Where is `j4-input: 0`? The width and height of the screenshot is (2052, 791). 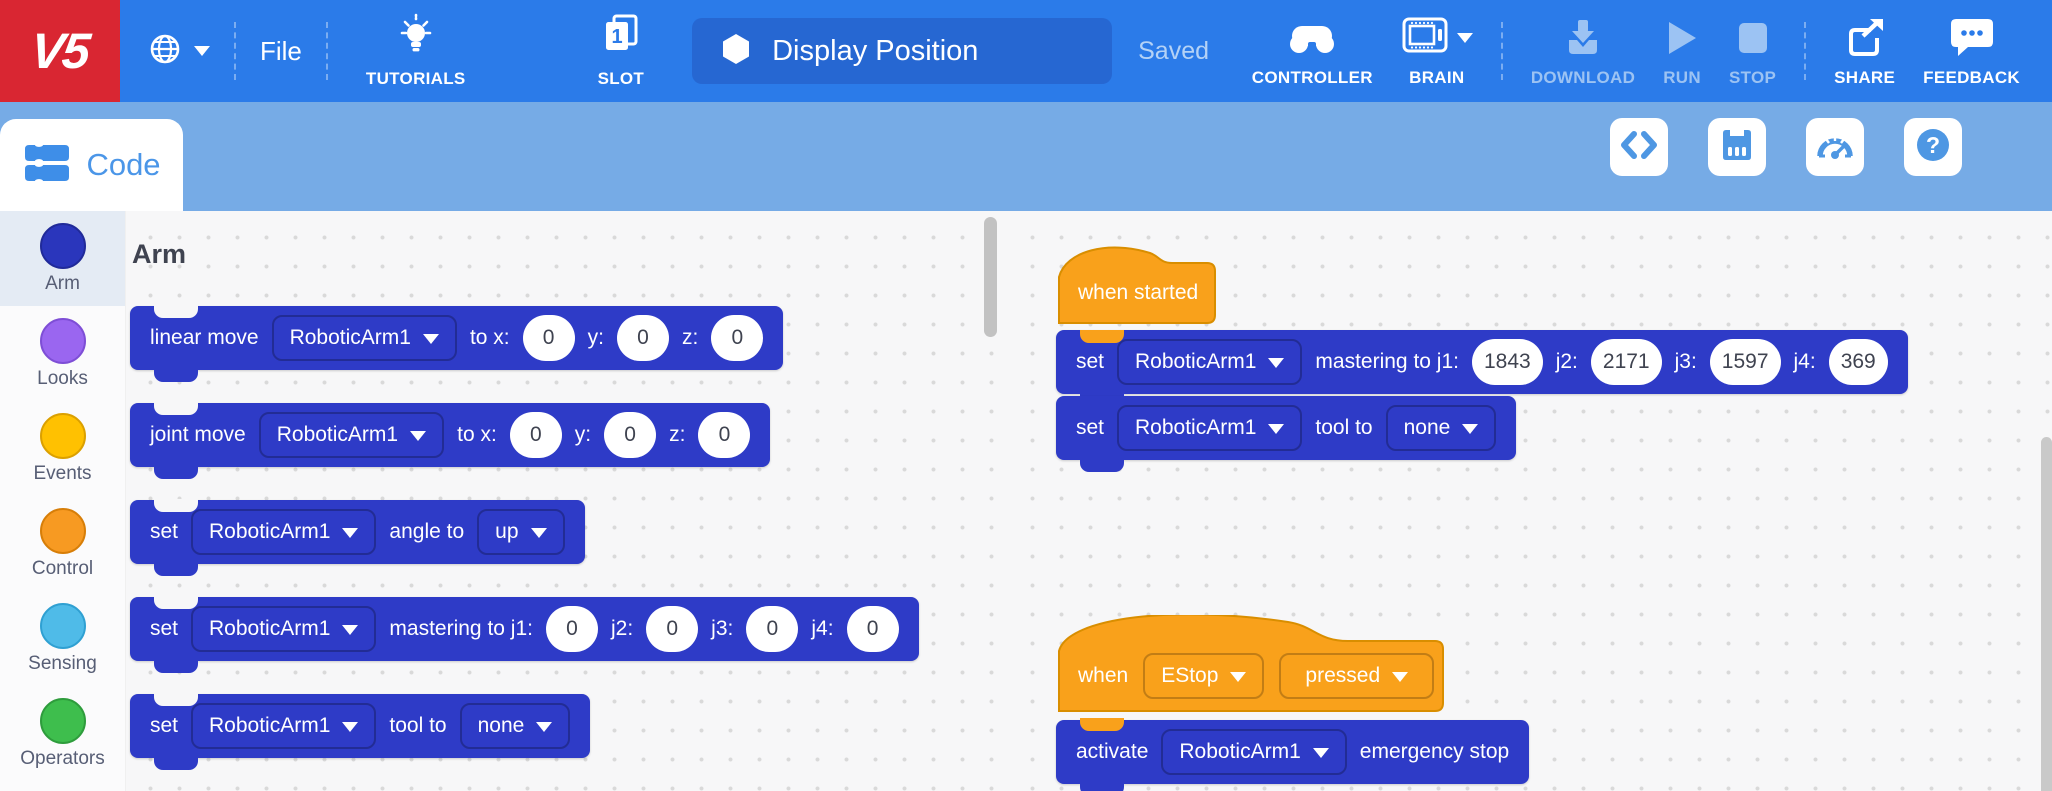 j4-input: 0 is located at coordinates (872, 629).